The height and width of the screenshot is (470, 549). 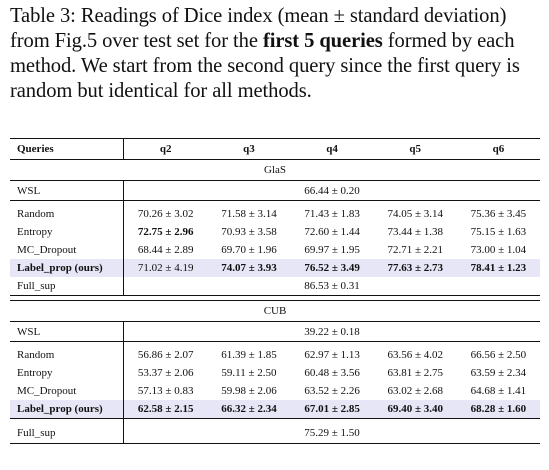 I want to click on cell: 59.98 ± 2.06, so click(x=249, y=391).